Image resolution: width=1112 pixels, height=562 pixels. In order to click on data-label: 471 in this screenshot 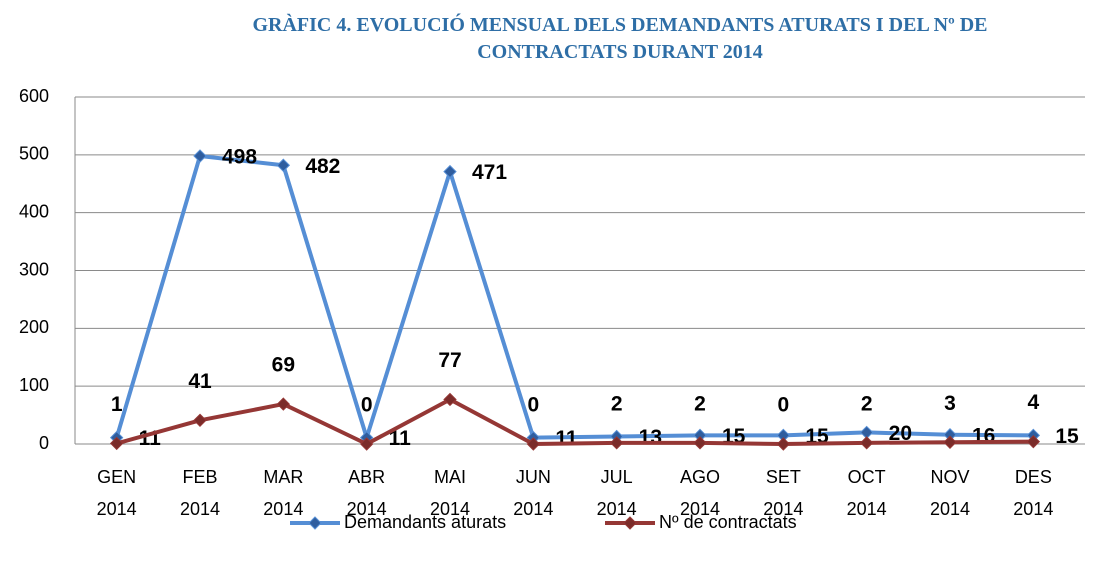, I will do `click(489, 172)`.